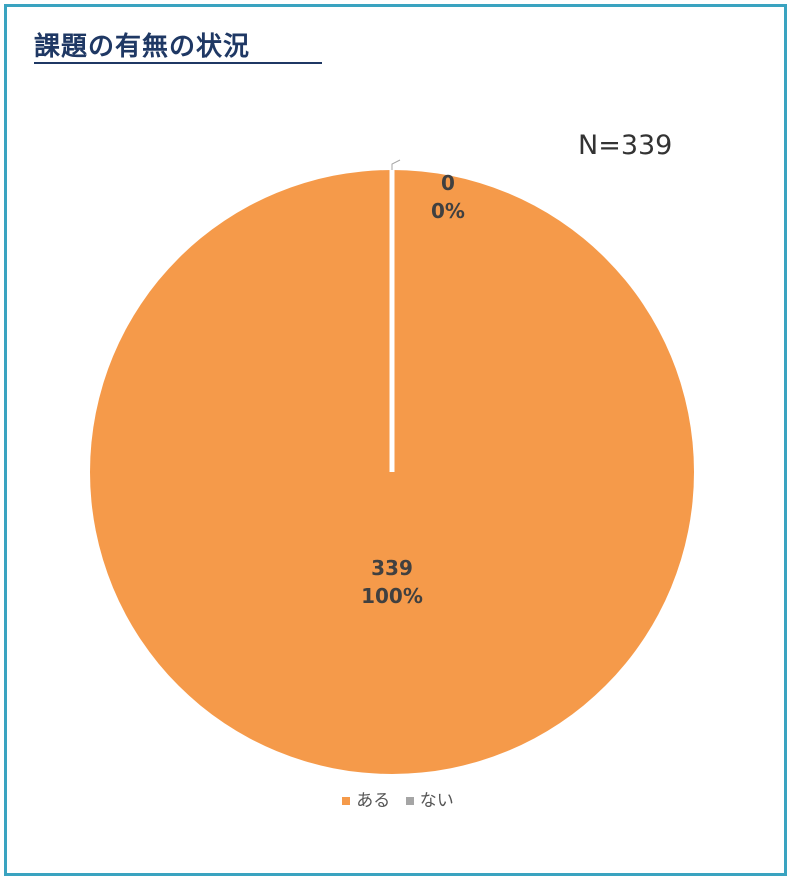 The height and width of the screenshot is (884, 796). Describe the element at coordinates (142, 47) in the screenshot. I see `chart-title: 課題の有無の状況` at that location.